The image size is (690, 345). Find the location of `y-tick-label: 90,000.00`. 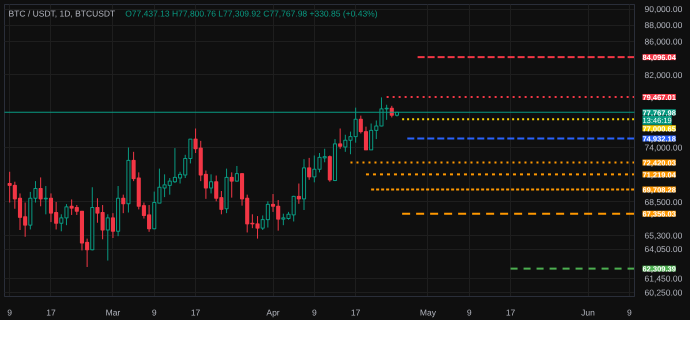

y-tick-label: 90,000.00 is located at coordinates (663, 9).